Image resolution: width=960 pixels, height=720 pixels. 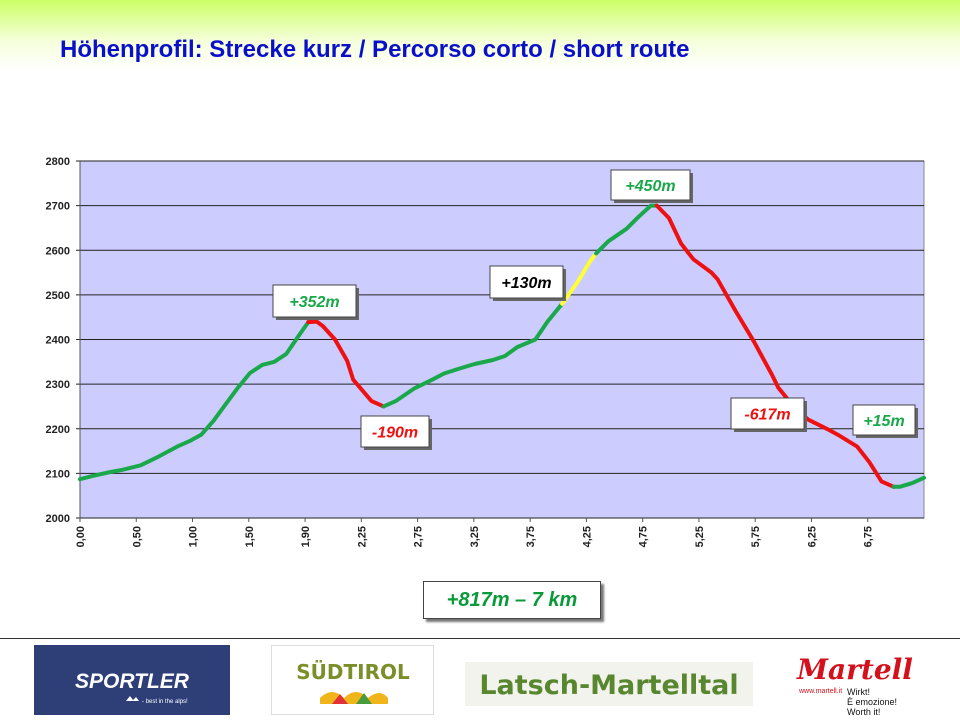 What do you see at coordinates (587, 536) in the screenshot?
I see `x-tick-label: 4,25` at bounding box center [587, 536].